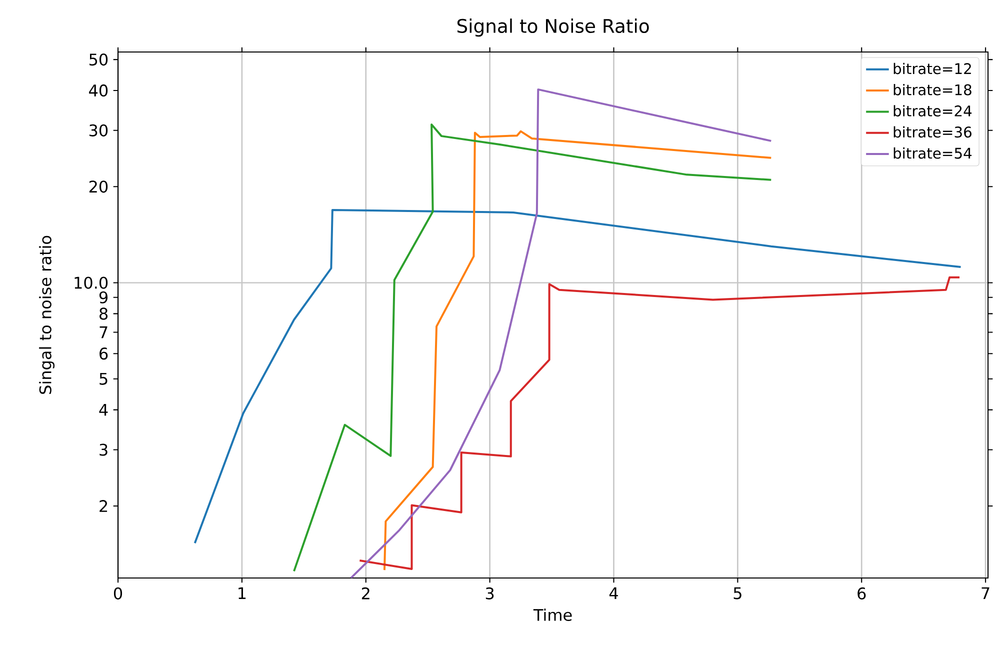 The width and height of the screenshot is (998, 655). I want to click on x-tick-label: 1, so click(242, 593).